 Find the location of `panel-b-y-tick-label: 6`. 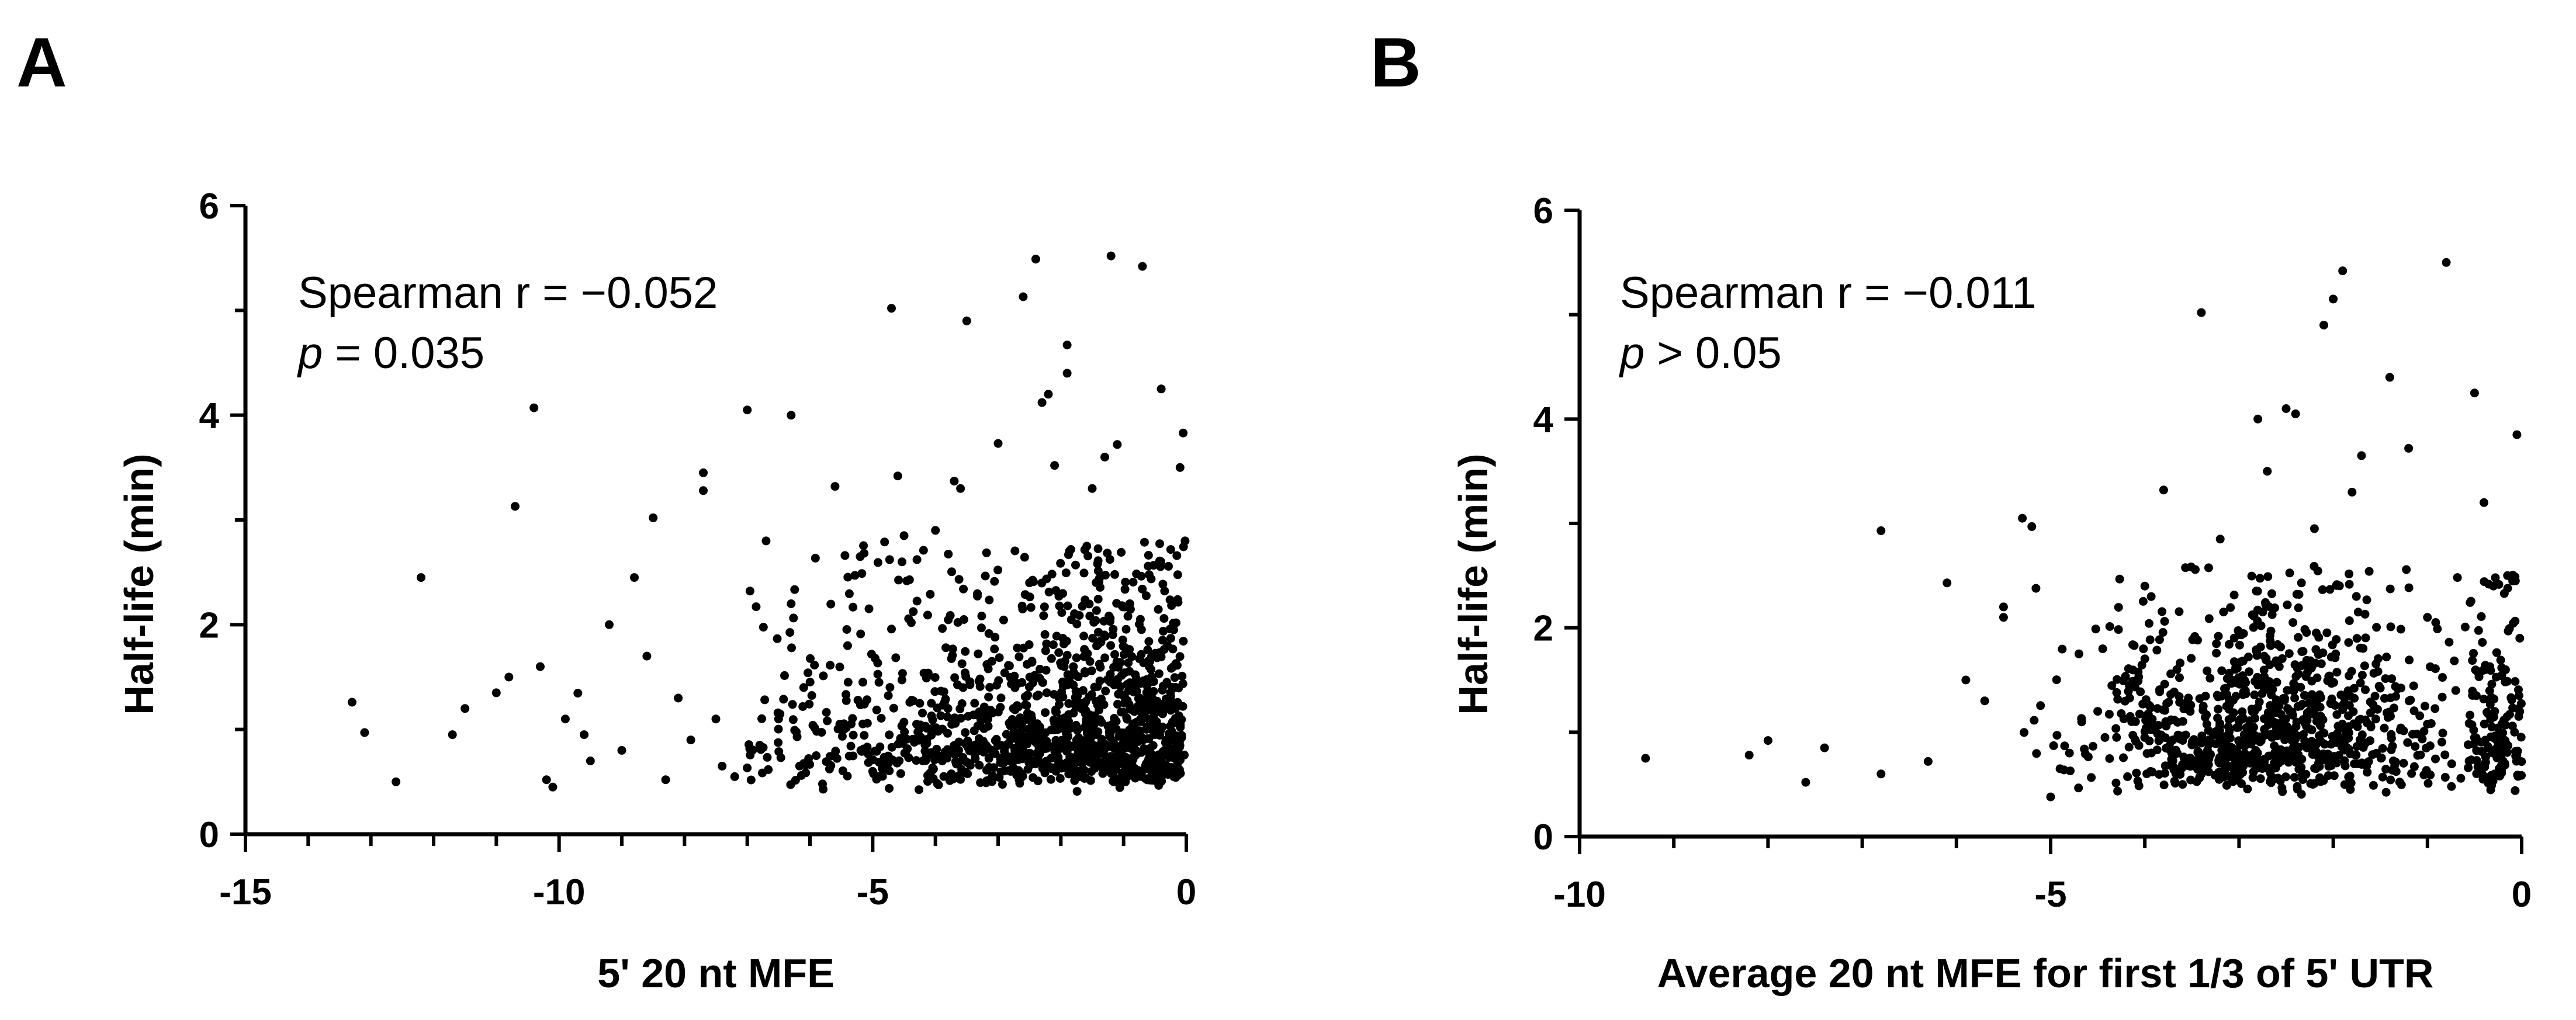

panel-b-y-tick-label: 6 is located at coordinates (1543, 211).